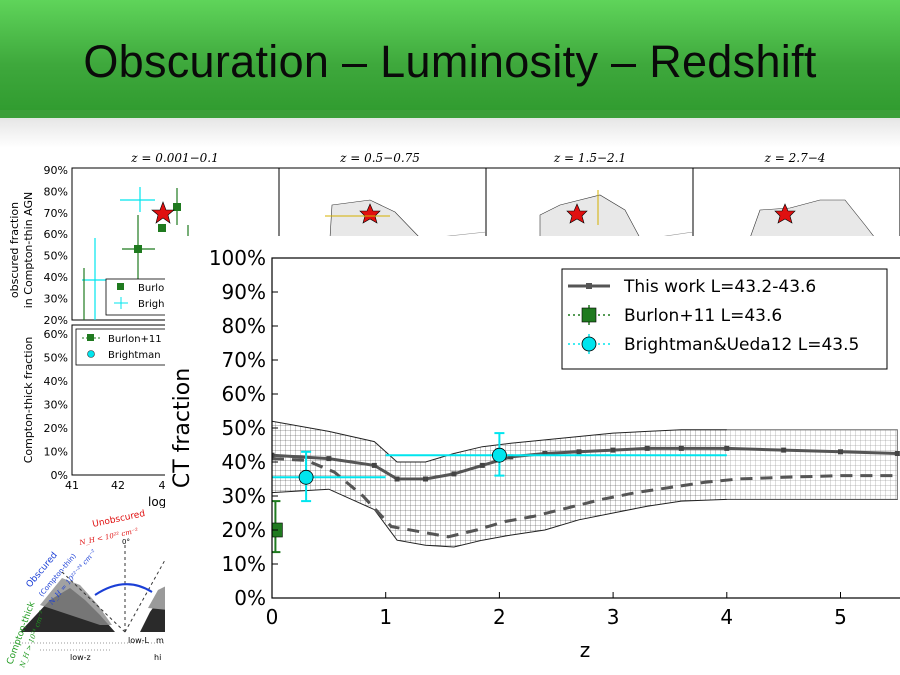  Describe the element at coordinates (124, 347) in the screenshot. I see `bg-bottom-legend: Burlon+11 Brightman` at that location.